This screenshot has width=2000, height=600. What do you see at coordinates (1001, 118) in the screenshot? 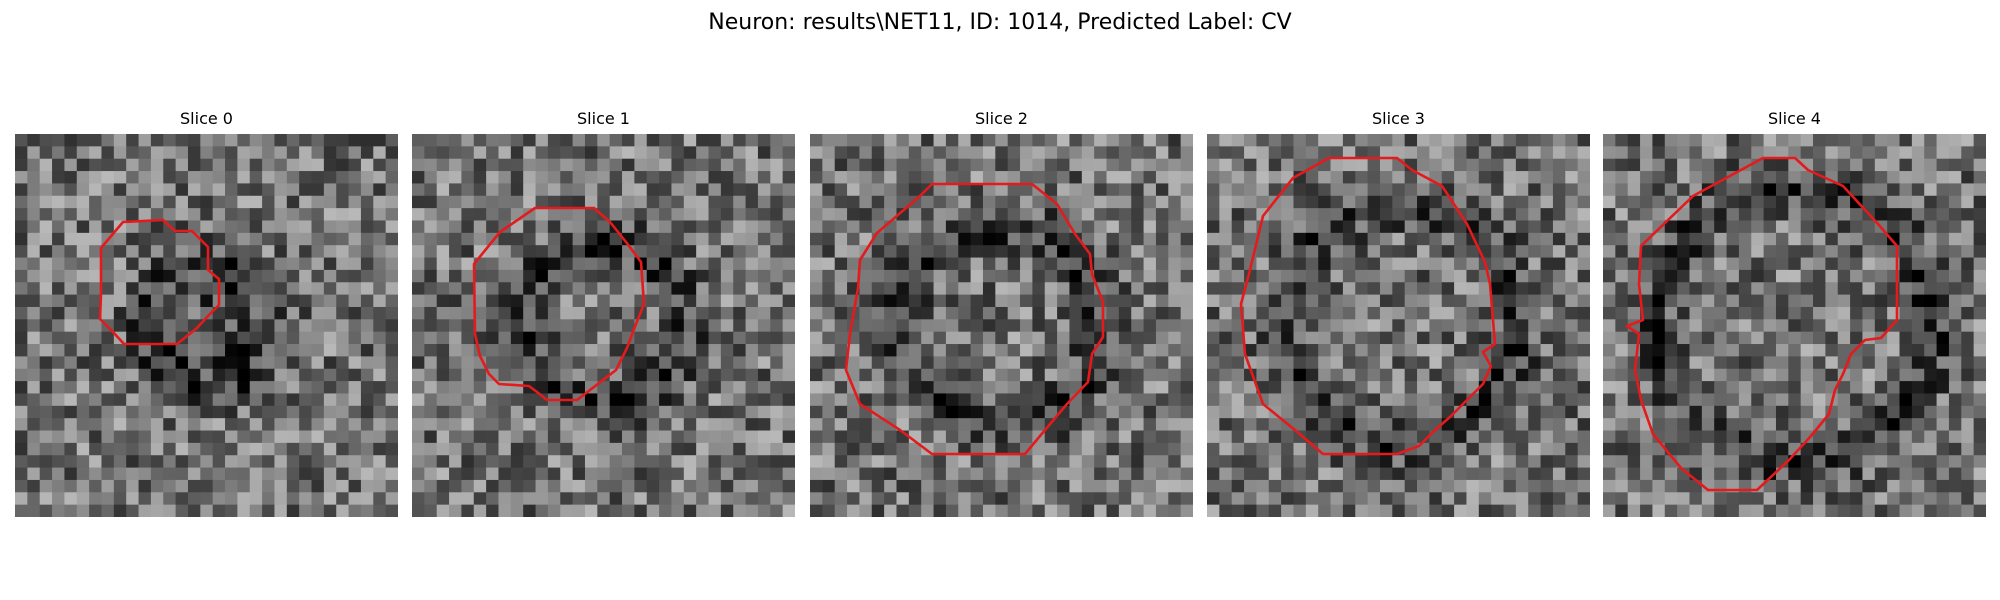
I see `slice-title: Slice 2` at bounding box center [1001, 118].